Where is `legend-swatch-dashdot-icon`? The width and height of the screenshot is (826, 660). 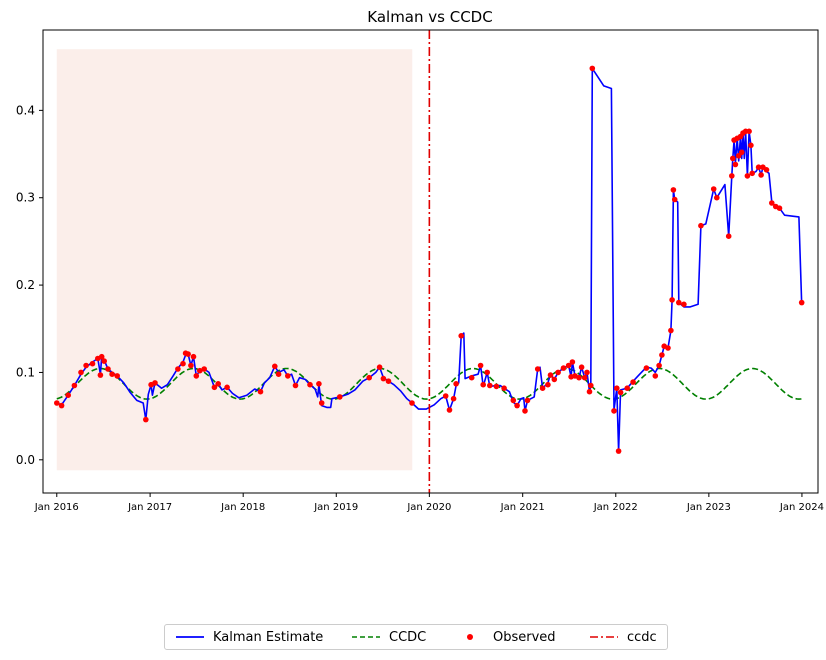
legend-swatch-dashdot-icon is located at coordinates (604, 637).